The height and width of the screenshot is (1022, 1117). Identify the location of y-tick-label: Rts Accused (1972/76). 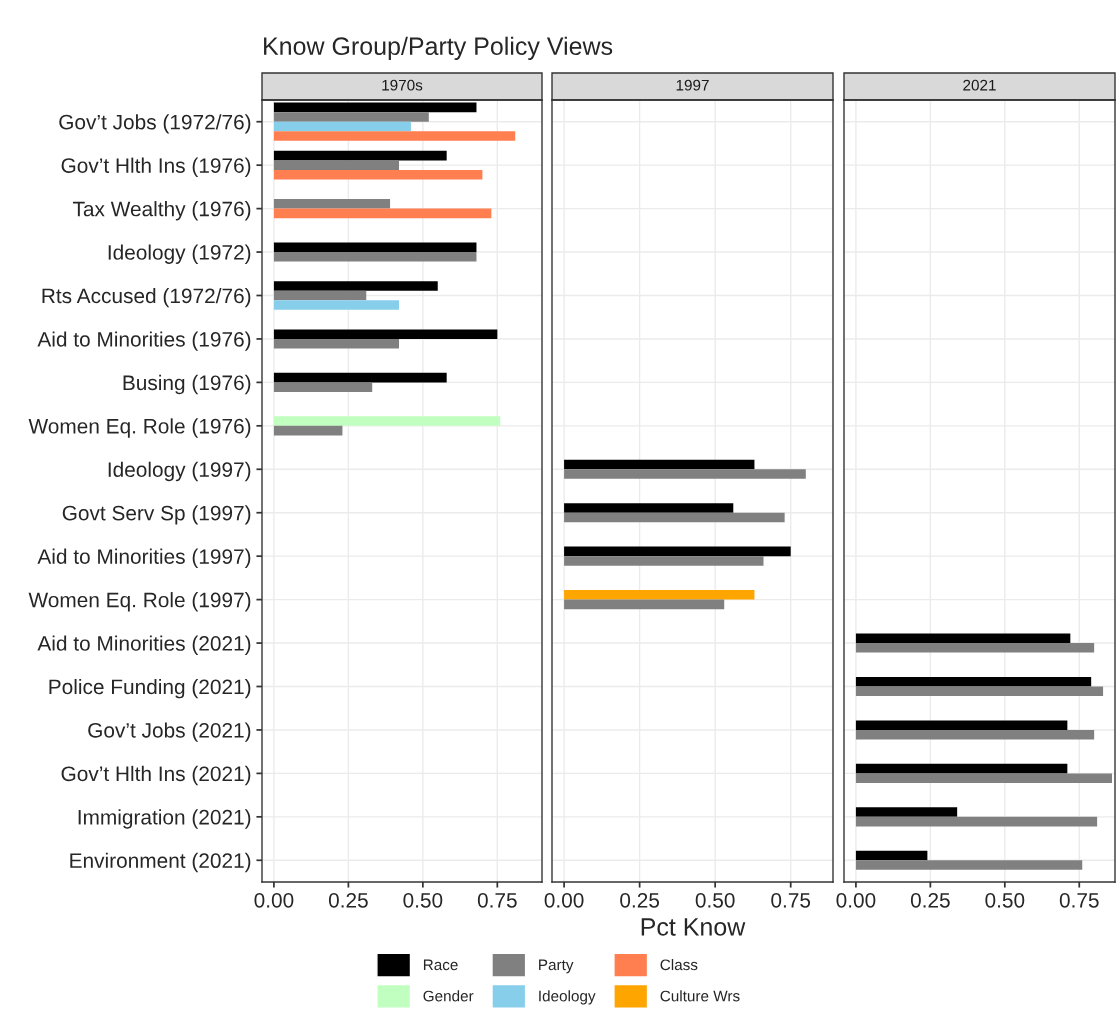
(146, 297).